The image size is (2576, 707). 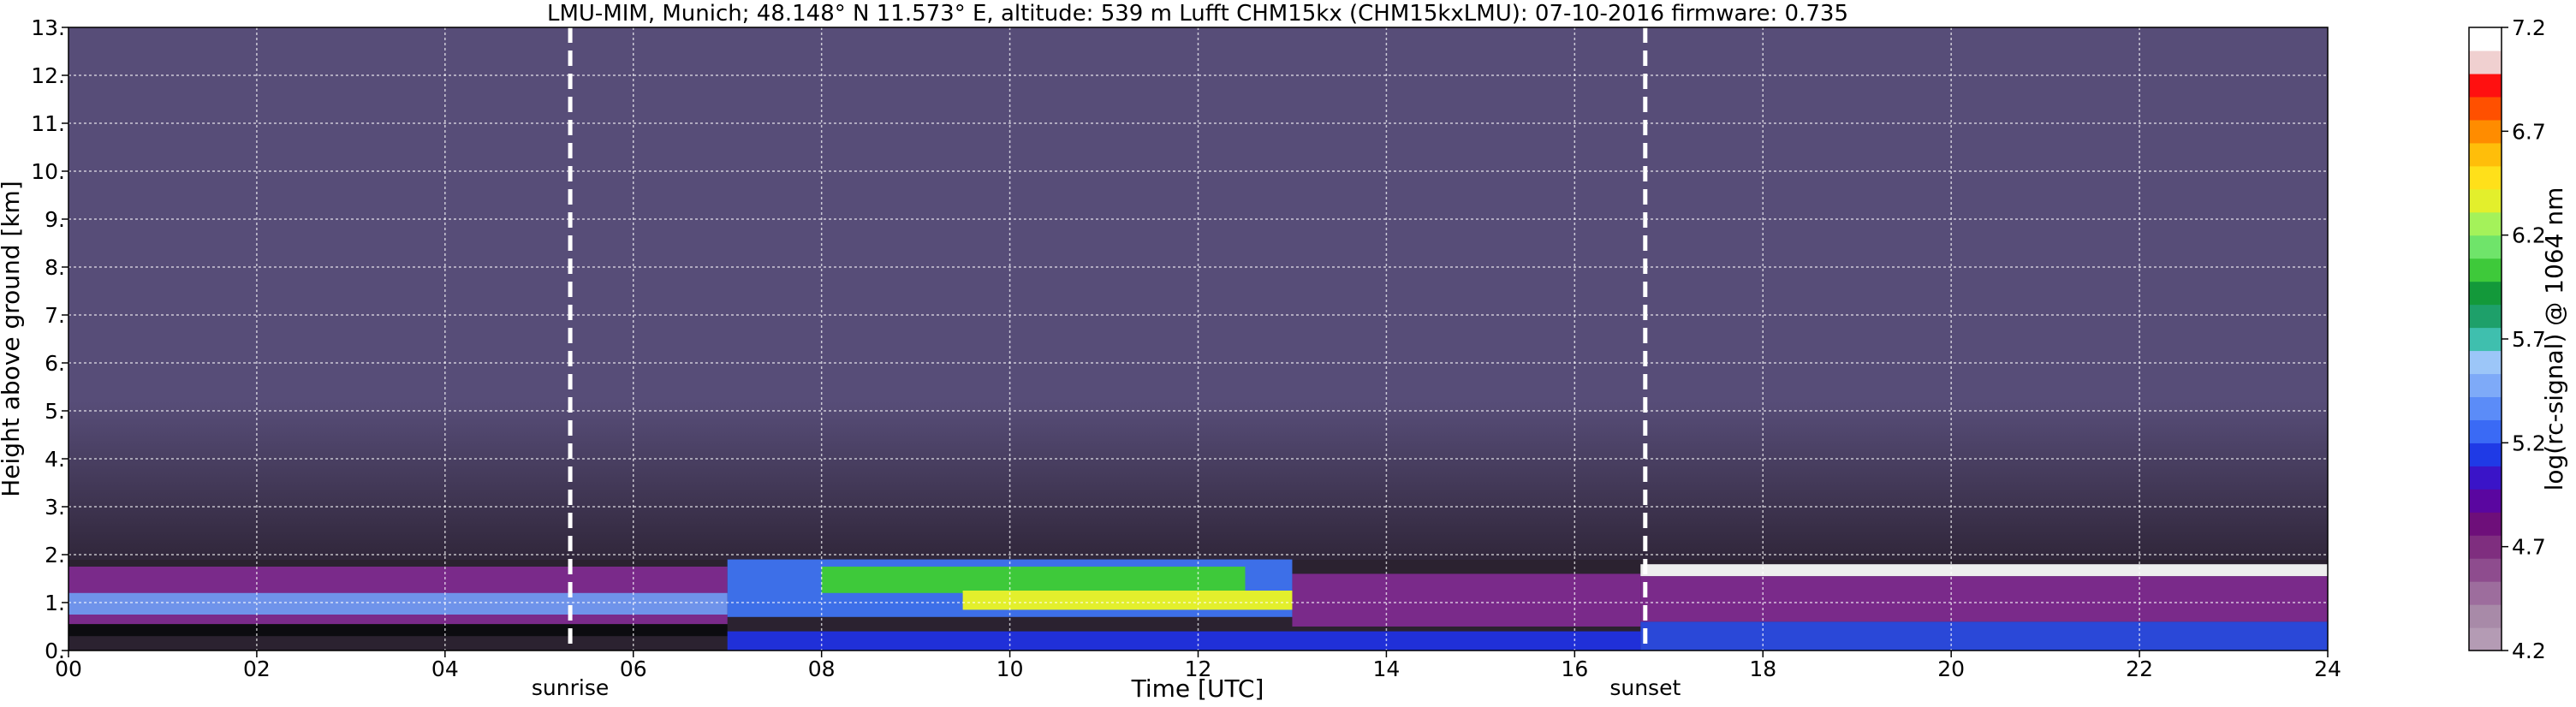 What do you see at coordinates (2554, 339) in the screenshot?
I see `colorbar-label: log(rc-signal) @ 1064 nm` at bounding box center [2554, 339].